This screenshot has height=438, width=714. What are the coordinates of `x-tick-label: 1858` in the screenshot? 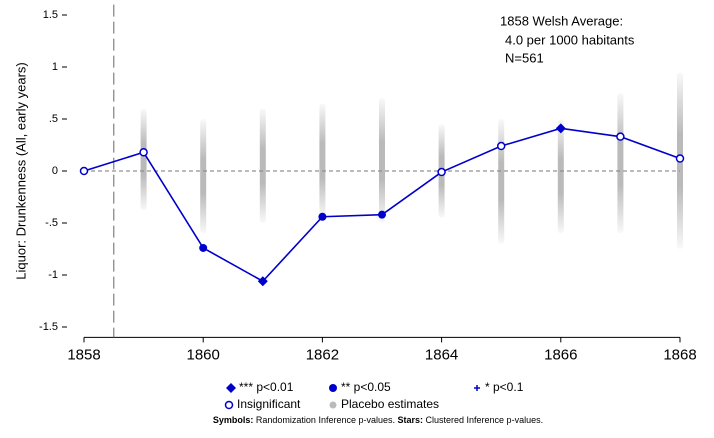 It's located at (83, 354).